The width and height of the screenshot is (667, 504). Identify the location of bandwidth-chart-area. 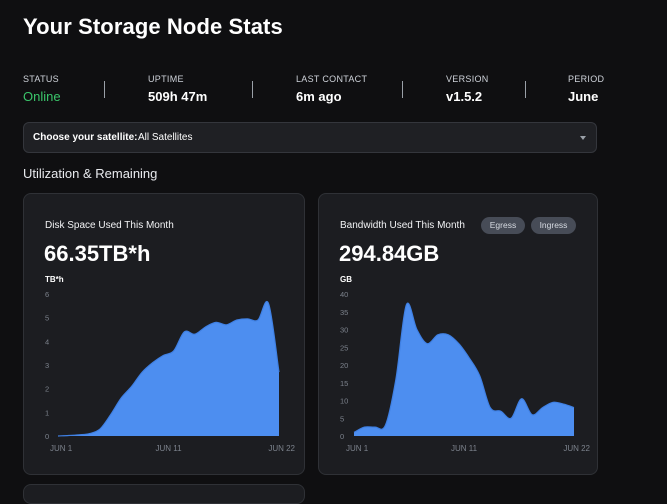
(464, 369).